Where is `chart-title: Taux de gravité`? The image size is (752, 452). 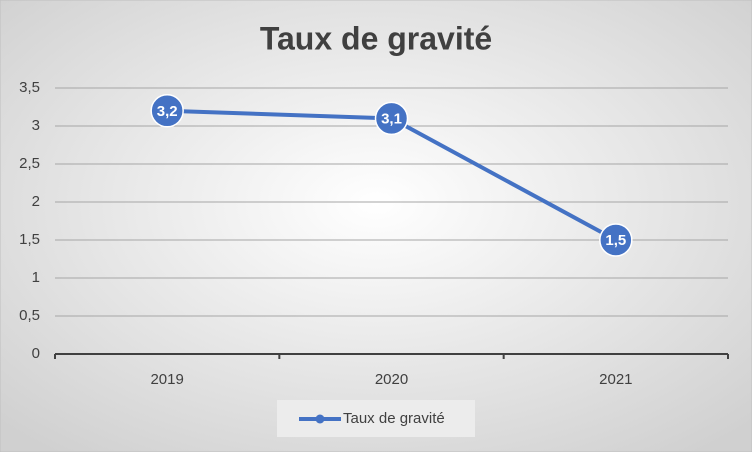 chart-title: Taux de gravité is located at coordinates (376, 38).